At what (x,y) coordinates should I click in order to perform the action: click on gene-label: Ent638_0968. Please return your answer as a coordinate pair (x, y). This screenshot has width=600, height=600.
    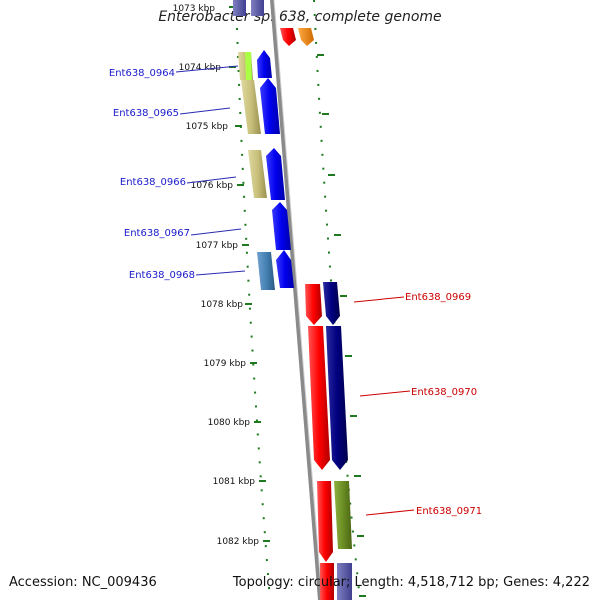
    Looking at the image, I should click on (162, 275).